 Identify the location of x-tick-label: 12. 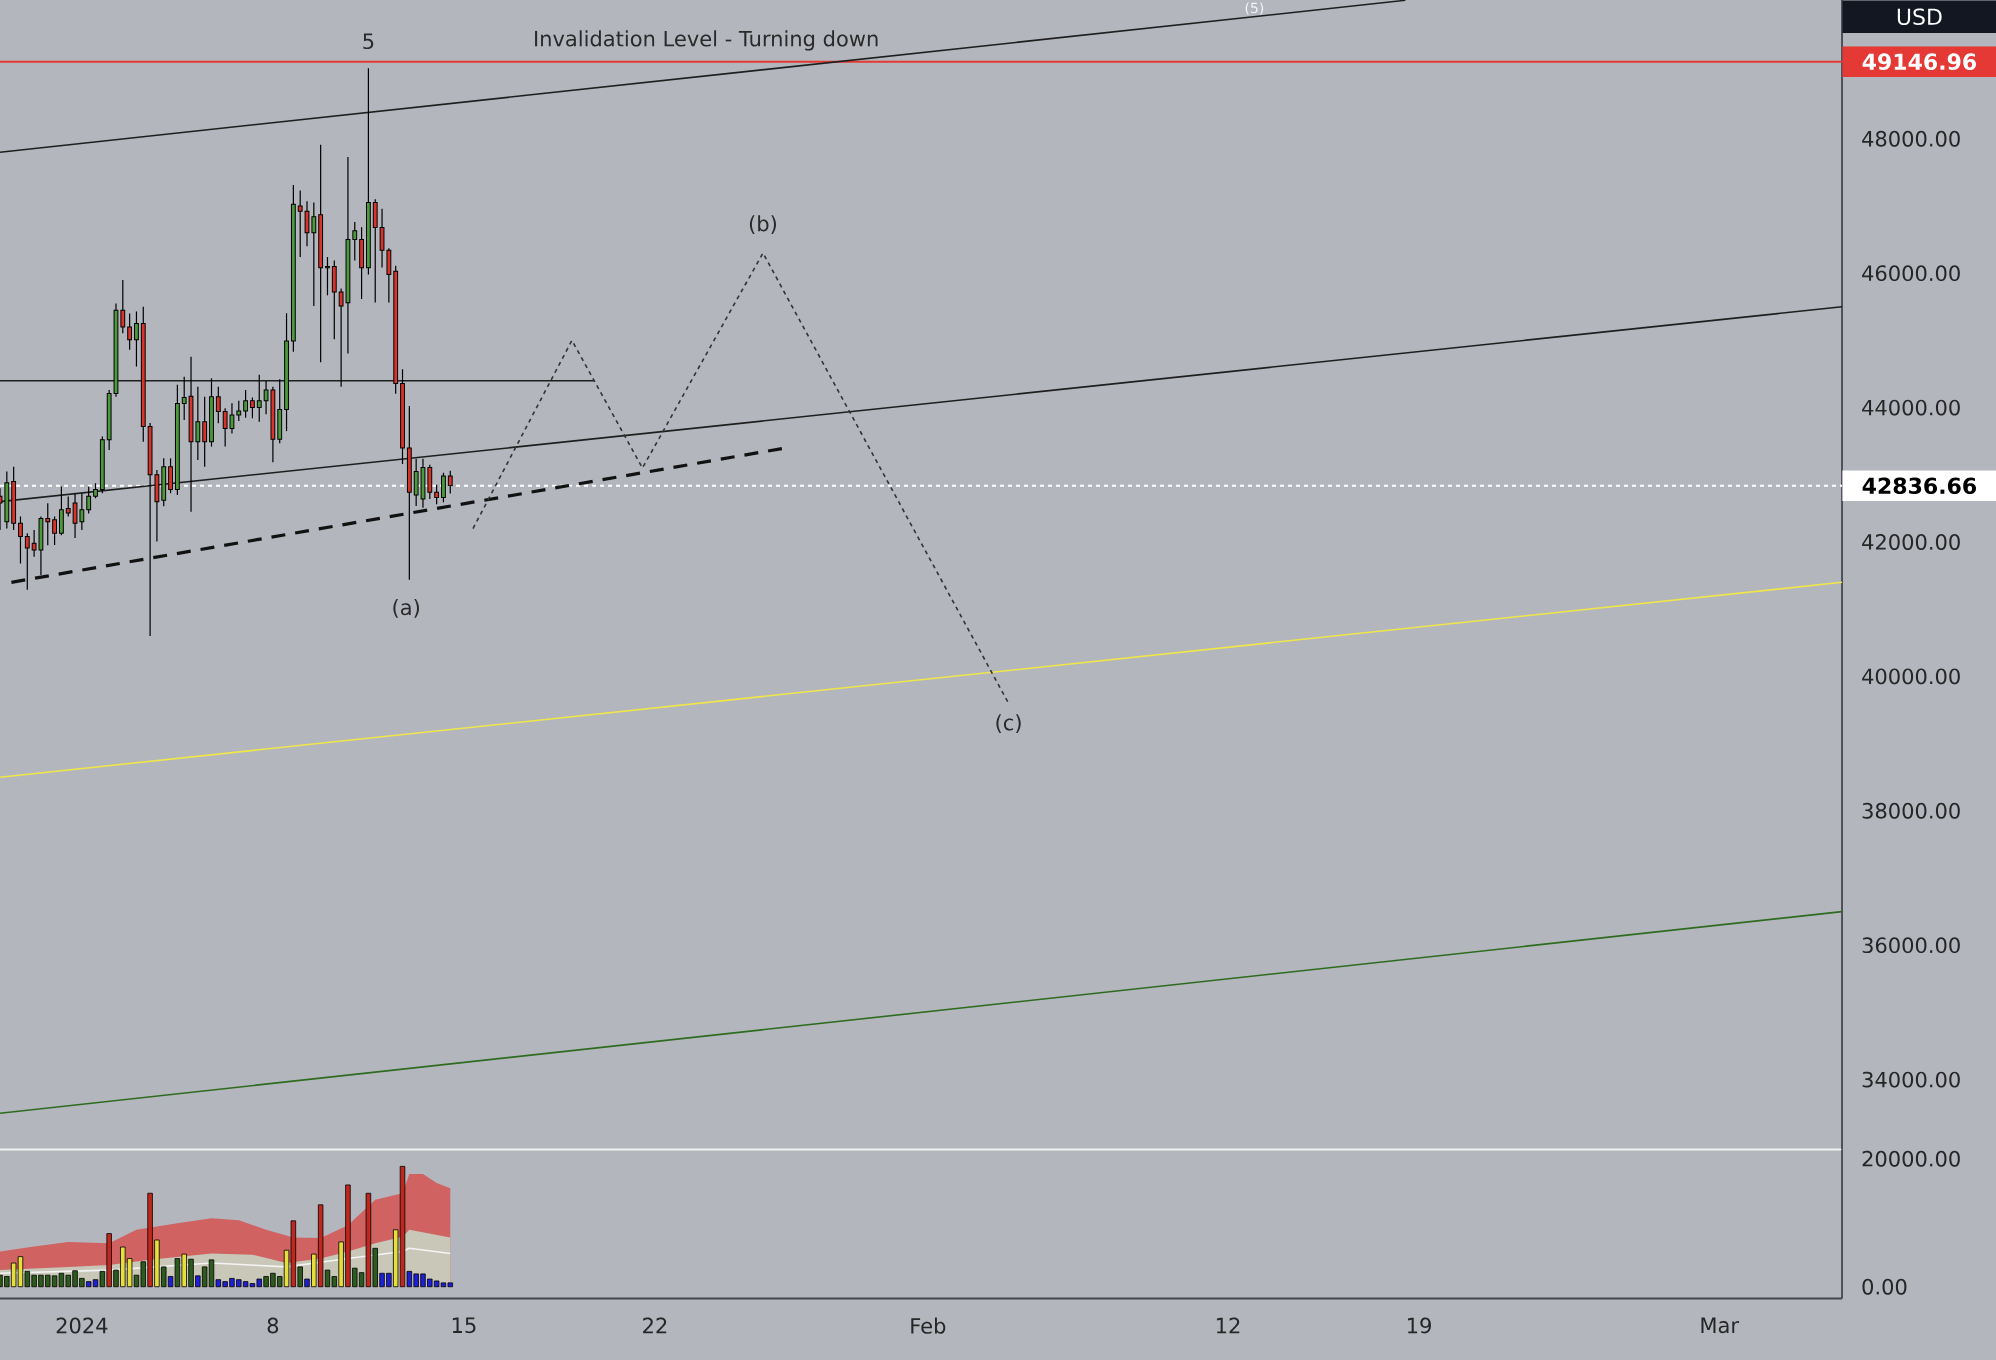
(1228, 1325).